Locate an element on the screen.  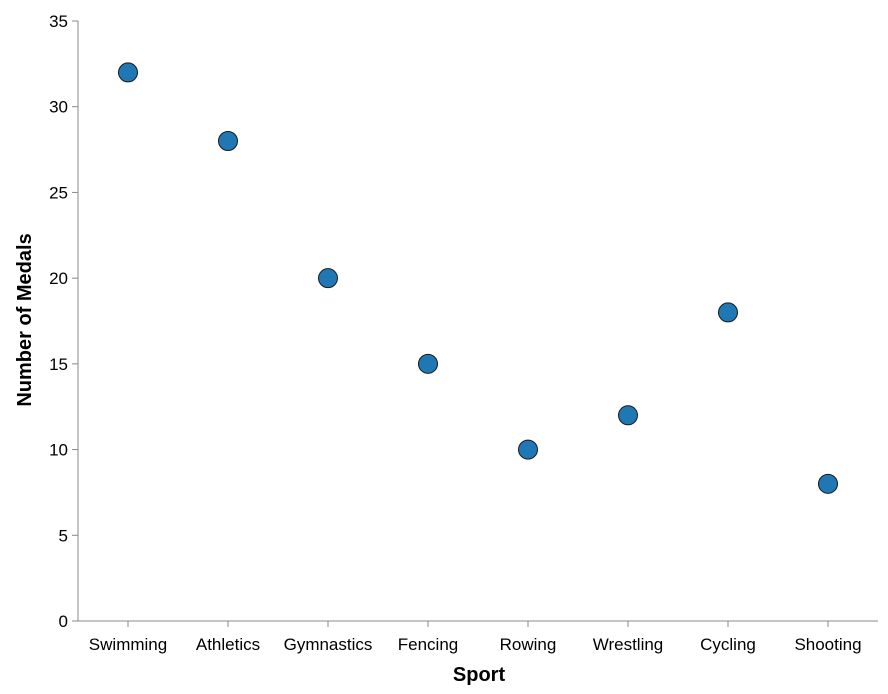
y-axis: 0 5 10 15 20 25 30 35 is located at coordinates (64, 321).